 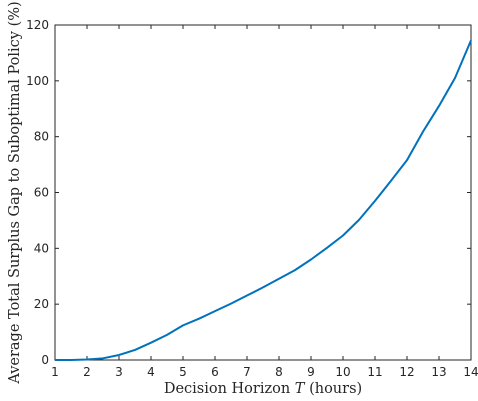 I want to click on y-tick-label: 40, so click(x=41, y=248).